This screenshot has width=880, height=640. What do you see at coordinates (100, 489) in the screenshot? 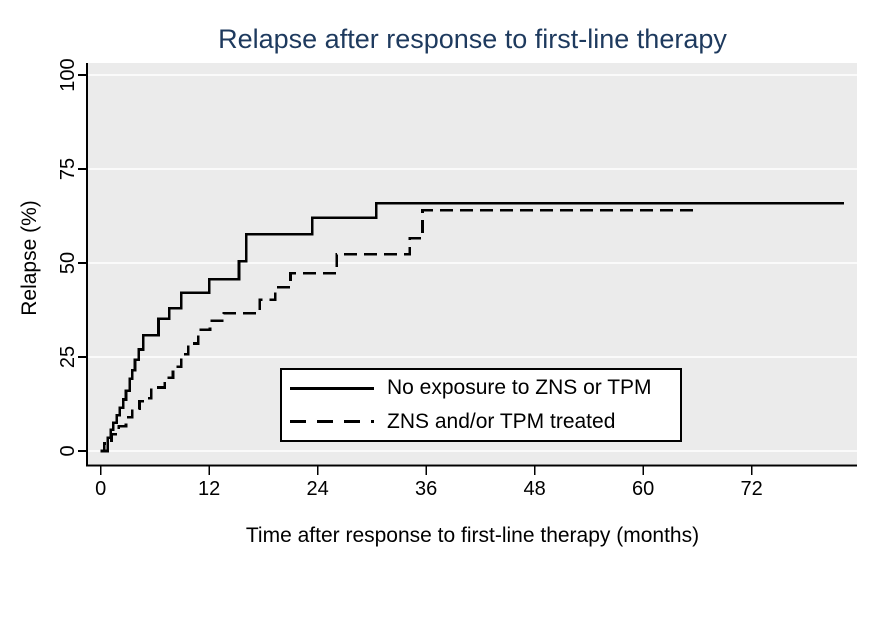
I see `x-tick-label: 0` at bounding box center [100, 489].